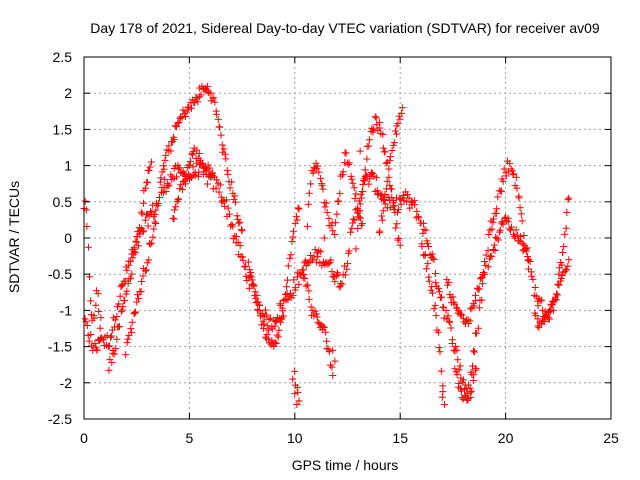 This screenshot has width=640, height=480. What do you see at coordinates (66, 383) in the screenshot?
I see `y-tick-label: -2` at bounding box center [66, 383].